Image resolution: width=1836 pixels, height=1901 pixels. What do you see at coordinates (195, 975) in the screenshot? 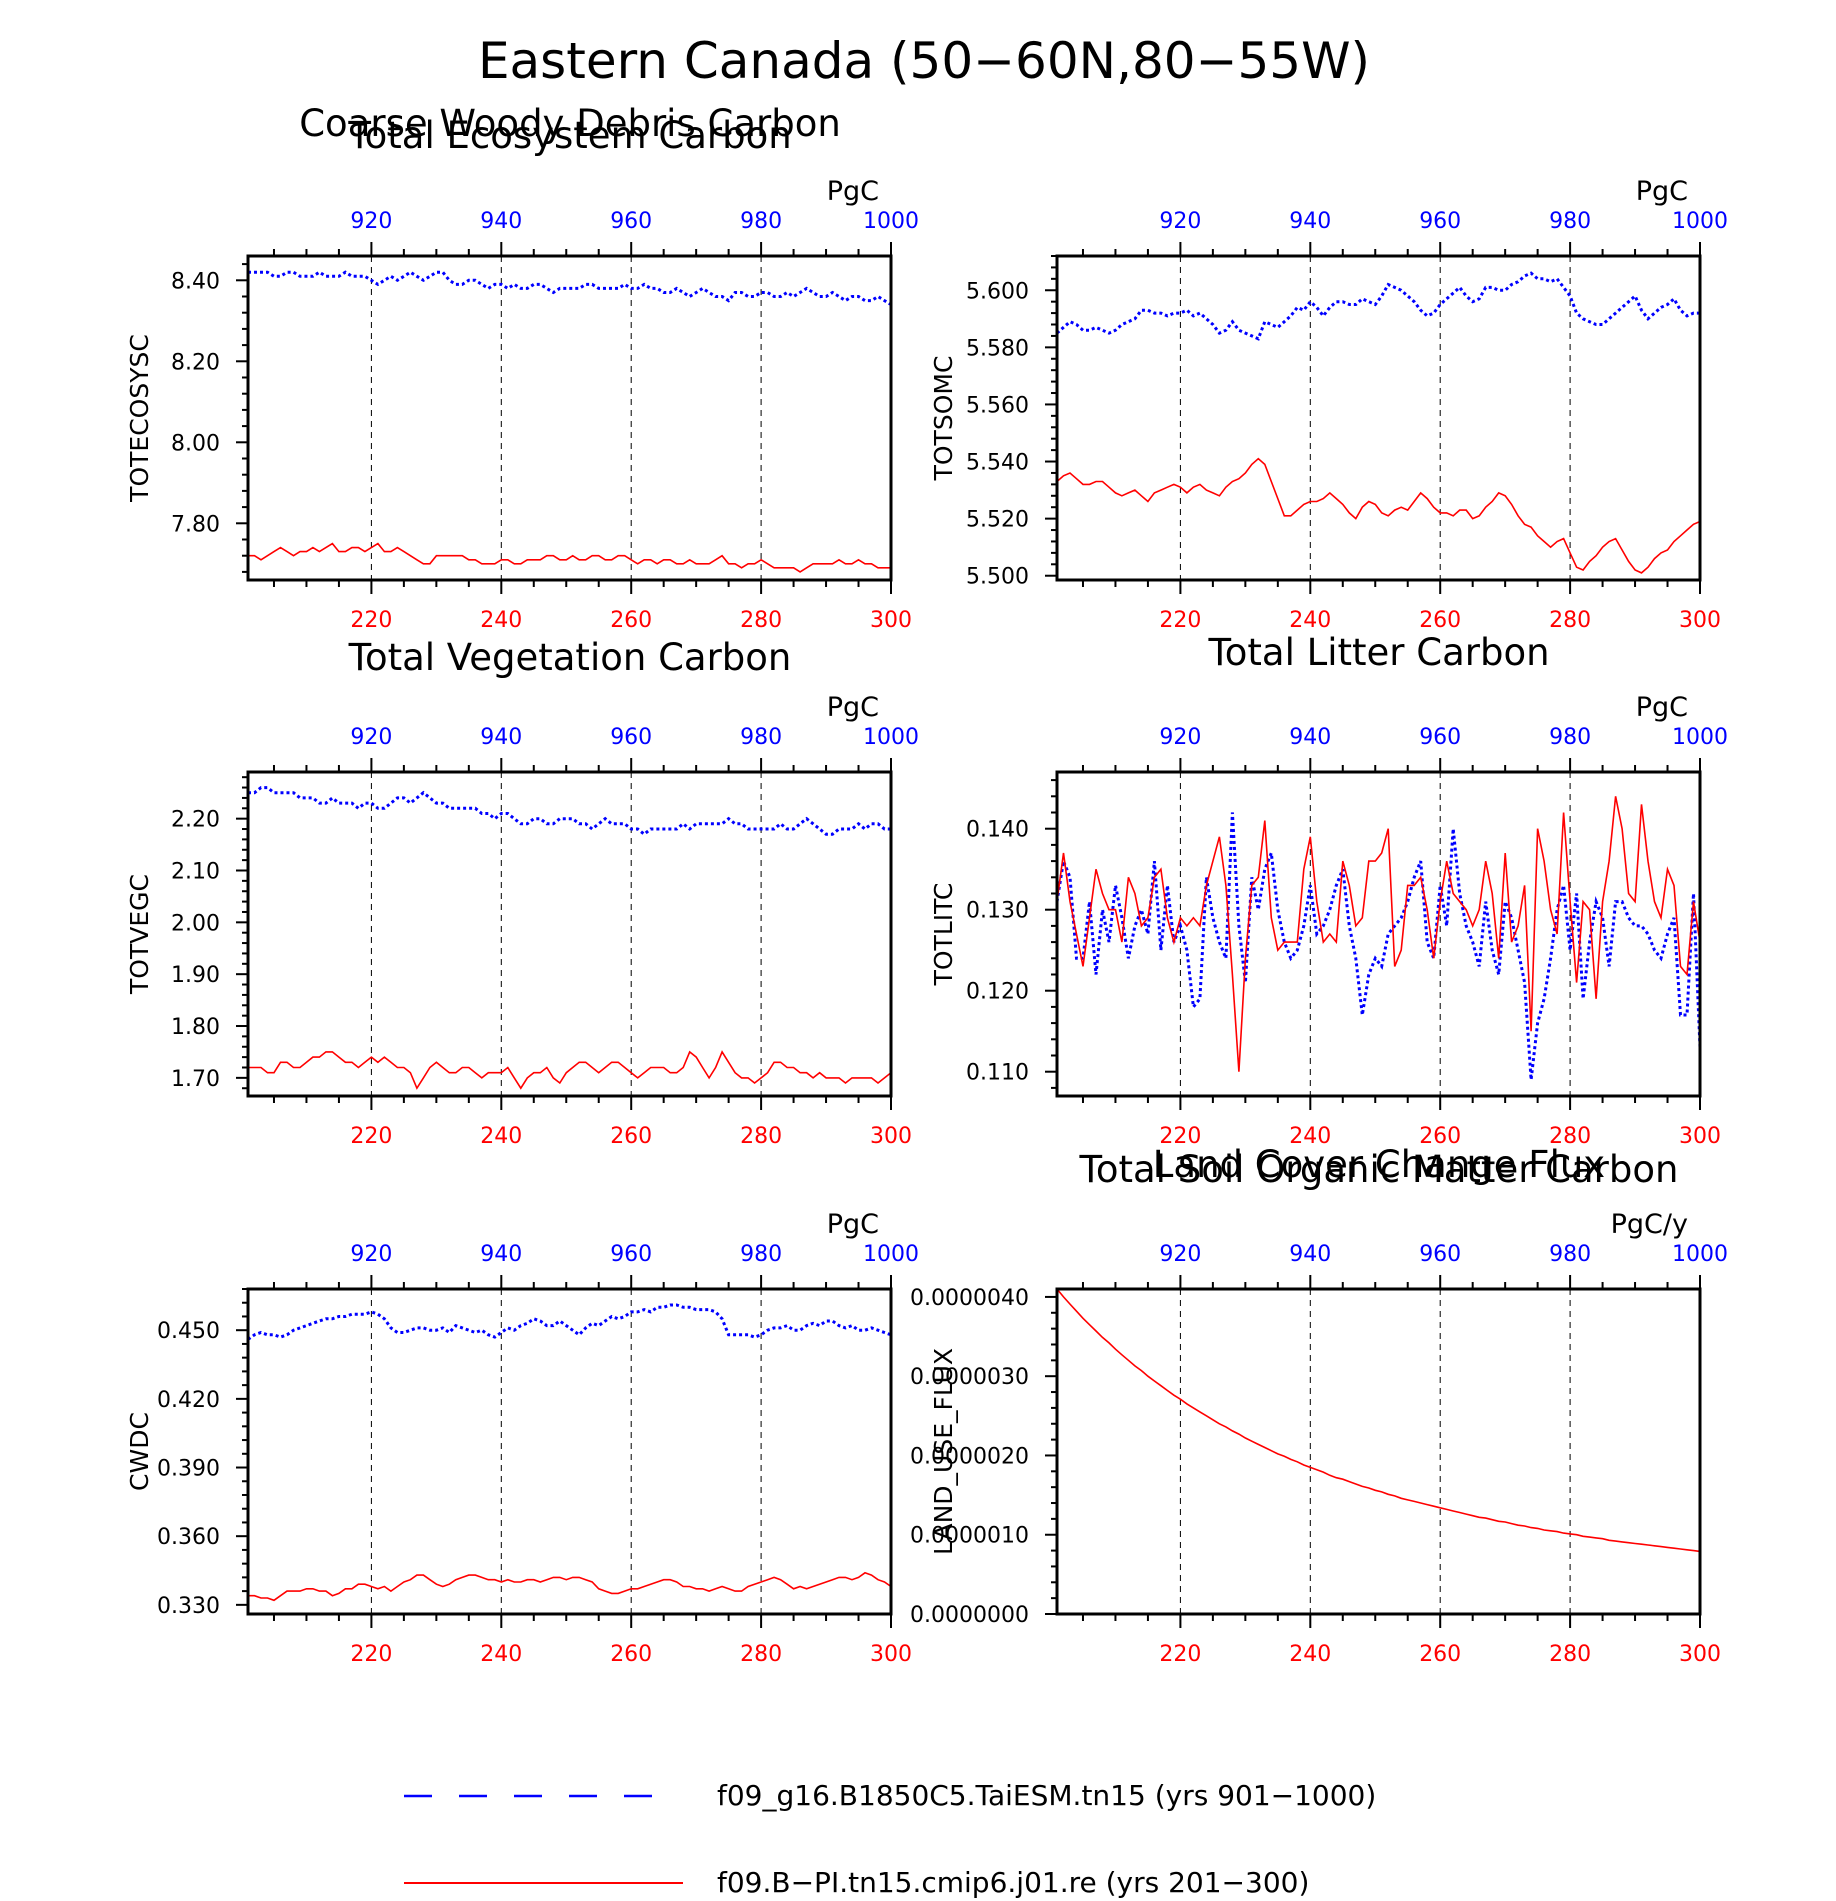
I see `y-tick-label: 1.90` at bounding box center [195, 975].